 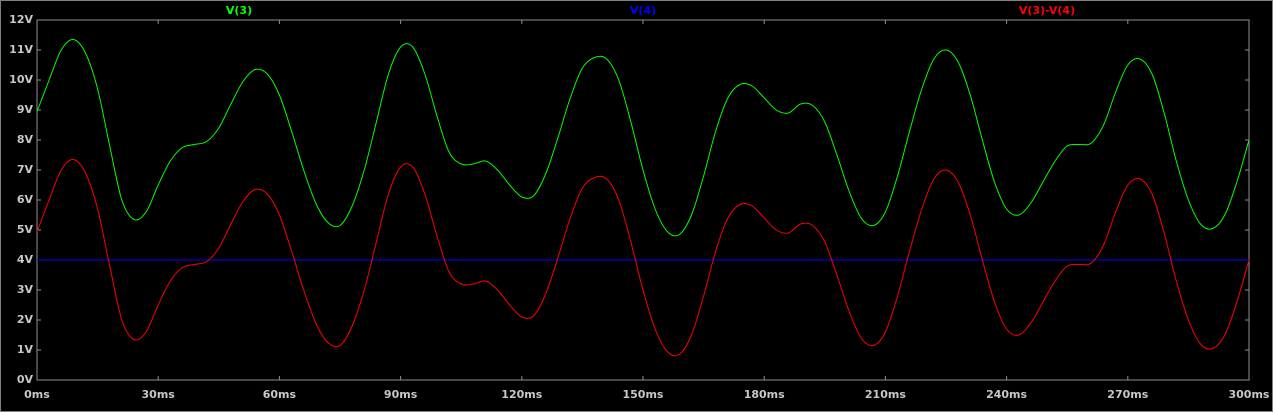 I want to click on x-tick-label: 60ms, so click(x=280, y=394).